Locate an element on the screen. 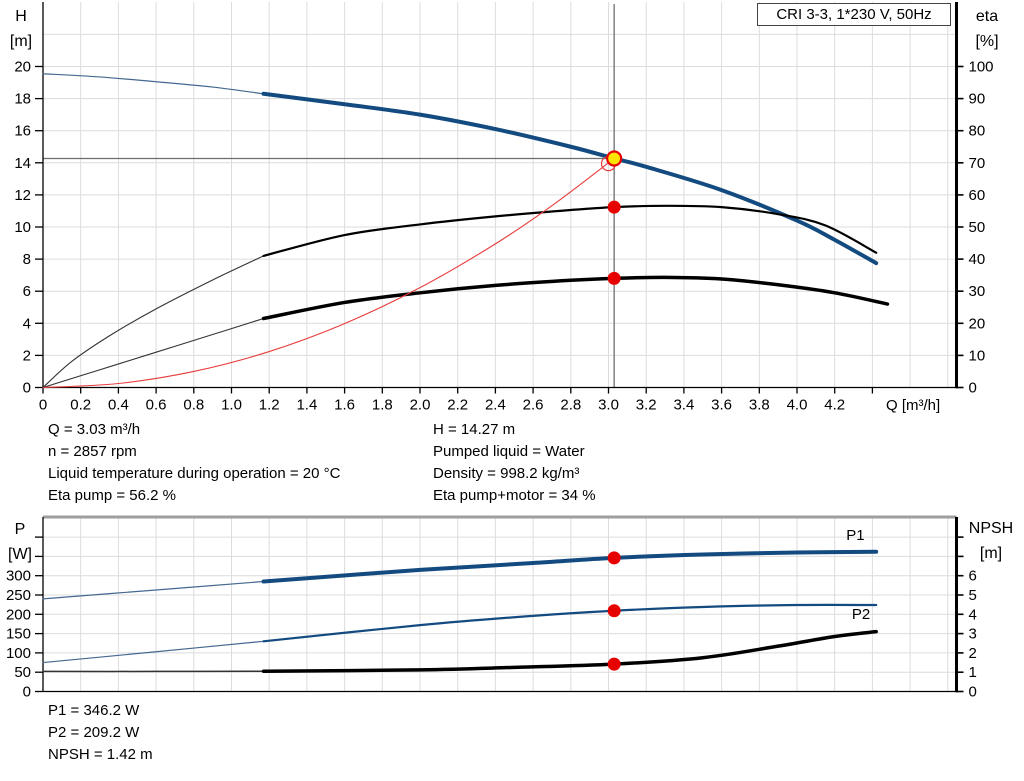 This screenshot has width=1024, height=781. pump-title-box: CRI 3-3, 1*230 V, 50Hz is located at coordinates (854, 14).